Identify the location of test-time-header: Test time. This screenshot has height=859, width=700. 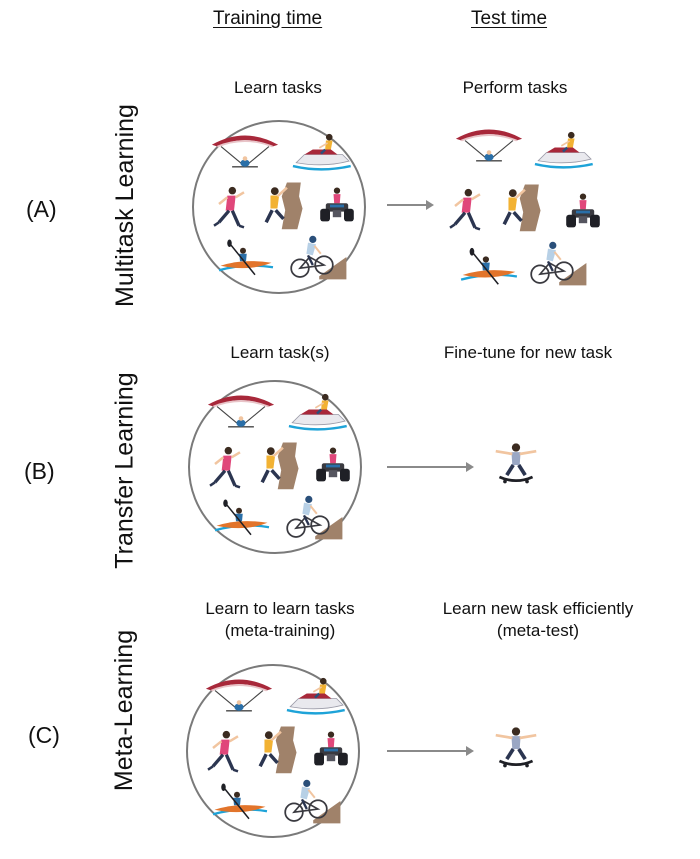
(509, 18).